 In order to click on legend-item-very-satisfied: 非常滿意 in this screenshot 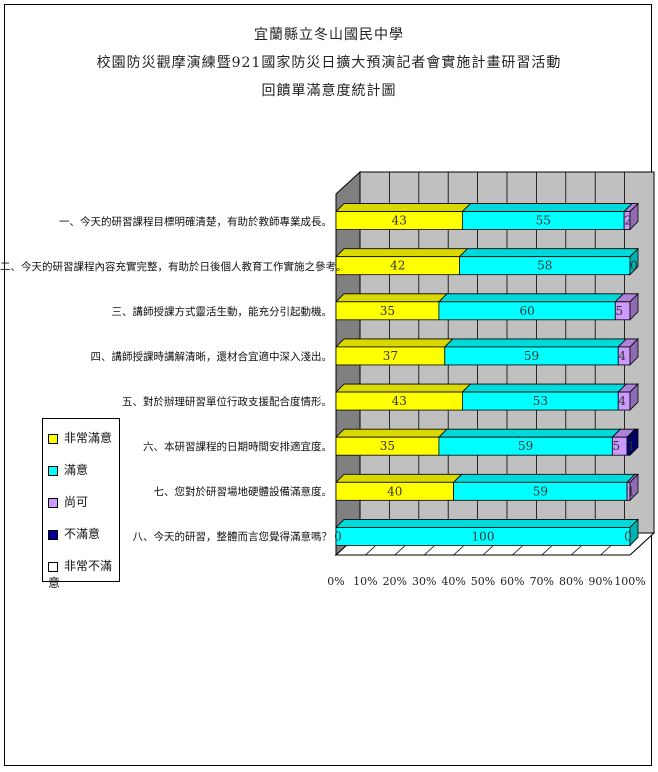, I will do `click(80, 437)`.